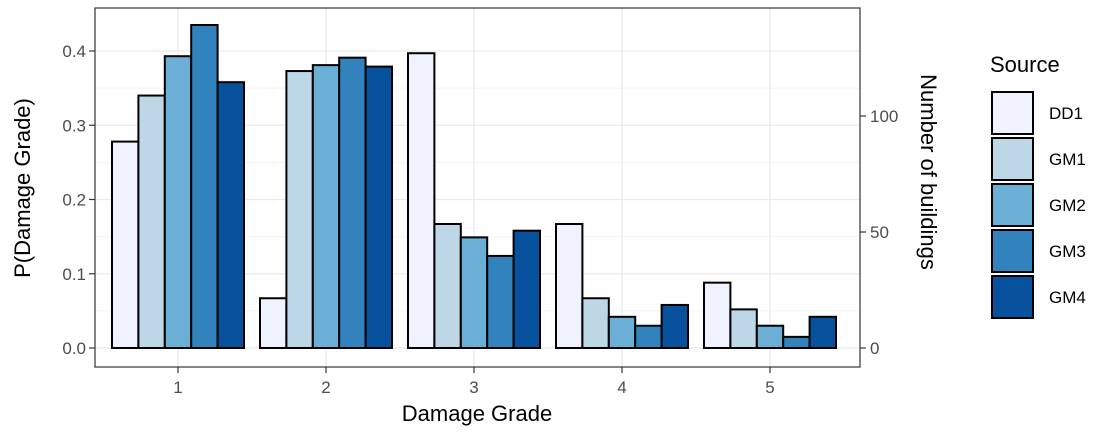 Image resolution: width=1102 pixels, height=432 pixels. What do you see at coordinates (1012, 113) in the screenshot?
I see `legend-swatch-DD1` at bounding box center [1012, 113].